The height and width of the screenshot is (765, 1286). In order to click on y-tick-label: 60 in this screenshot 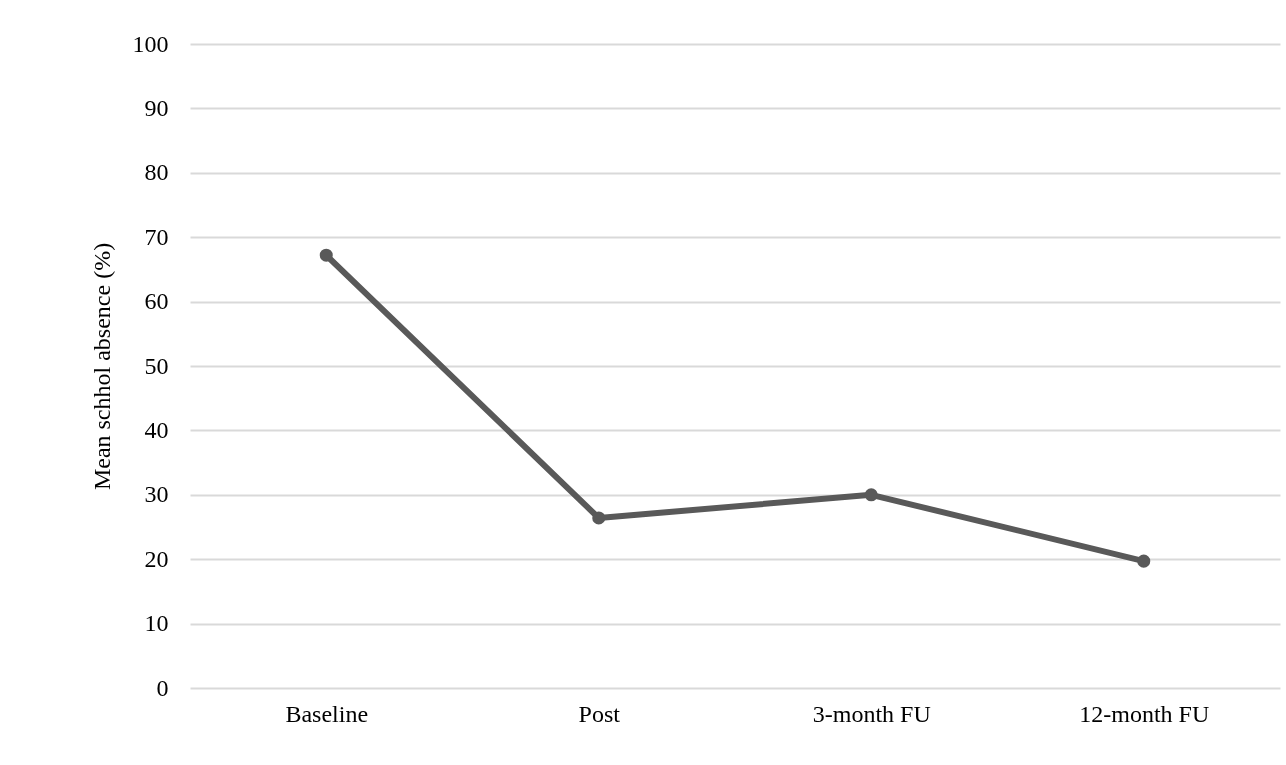, I will do `click(156, 301)`.